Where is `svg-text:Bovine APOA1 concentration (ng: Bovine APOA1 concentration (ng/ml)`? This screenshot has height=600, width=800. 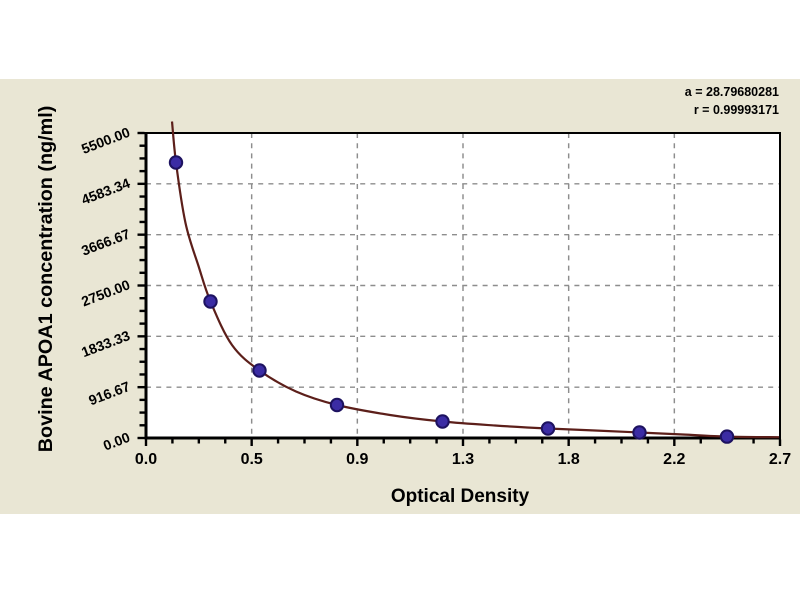
svg-text:Bovine APOA1 concentration (ng: Bovine APOA1 concentration (ng/ml) is located at coordinates (46, 279).